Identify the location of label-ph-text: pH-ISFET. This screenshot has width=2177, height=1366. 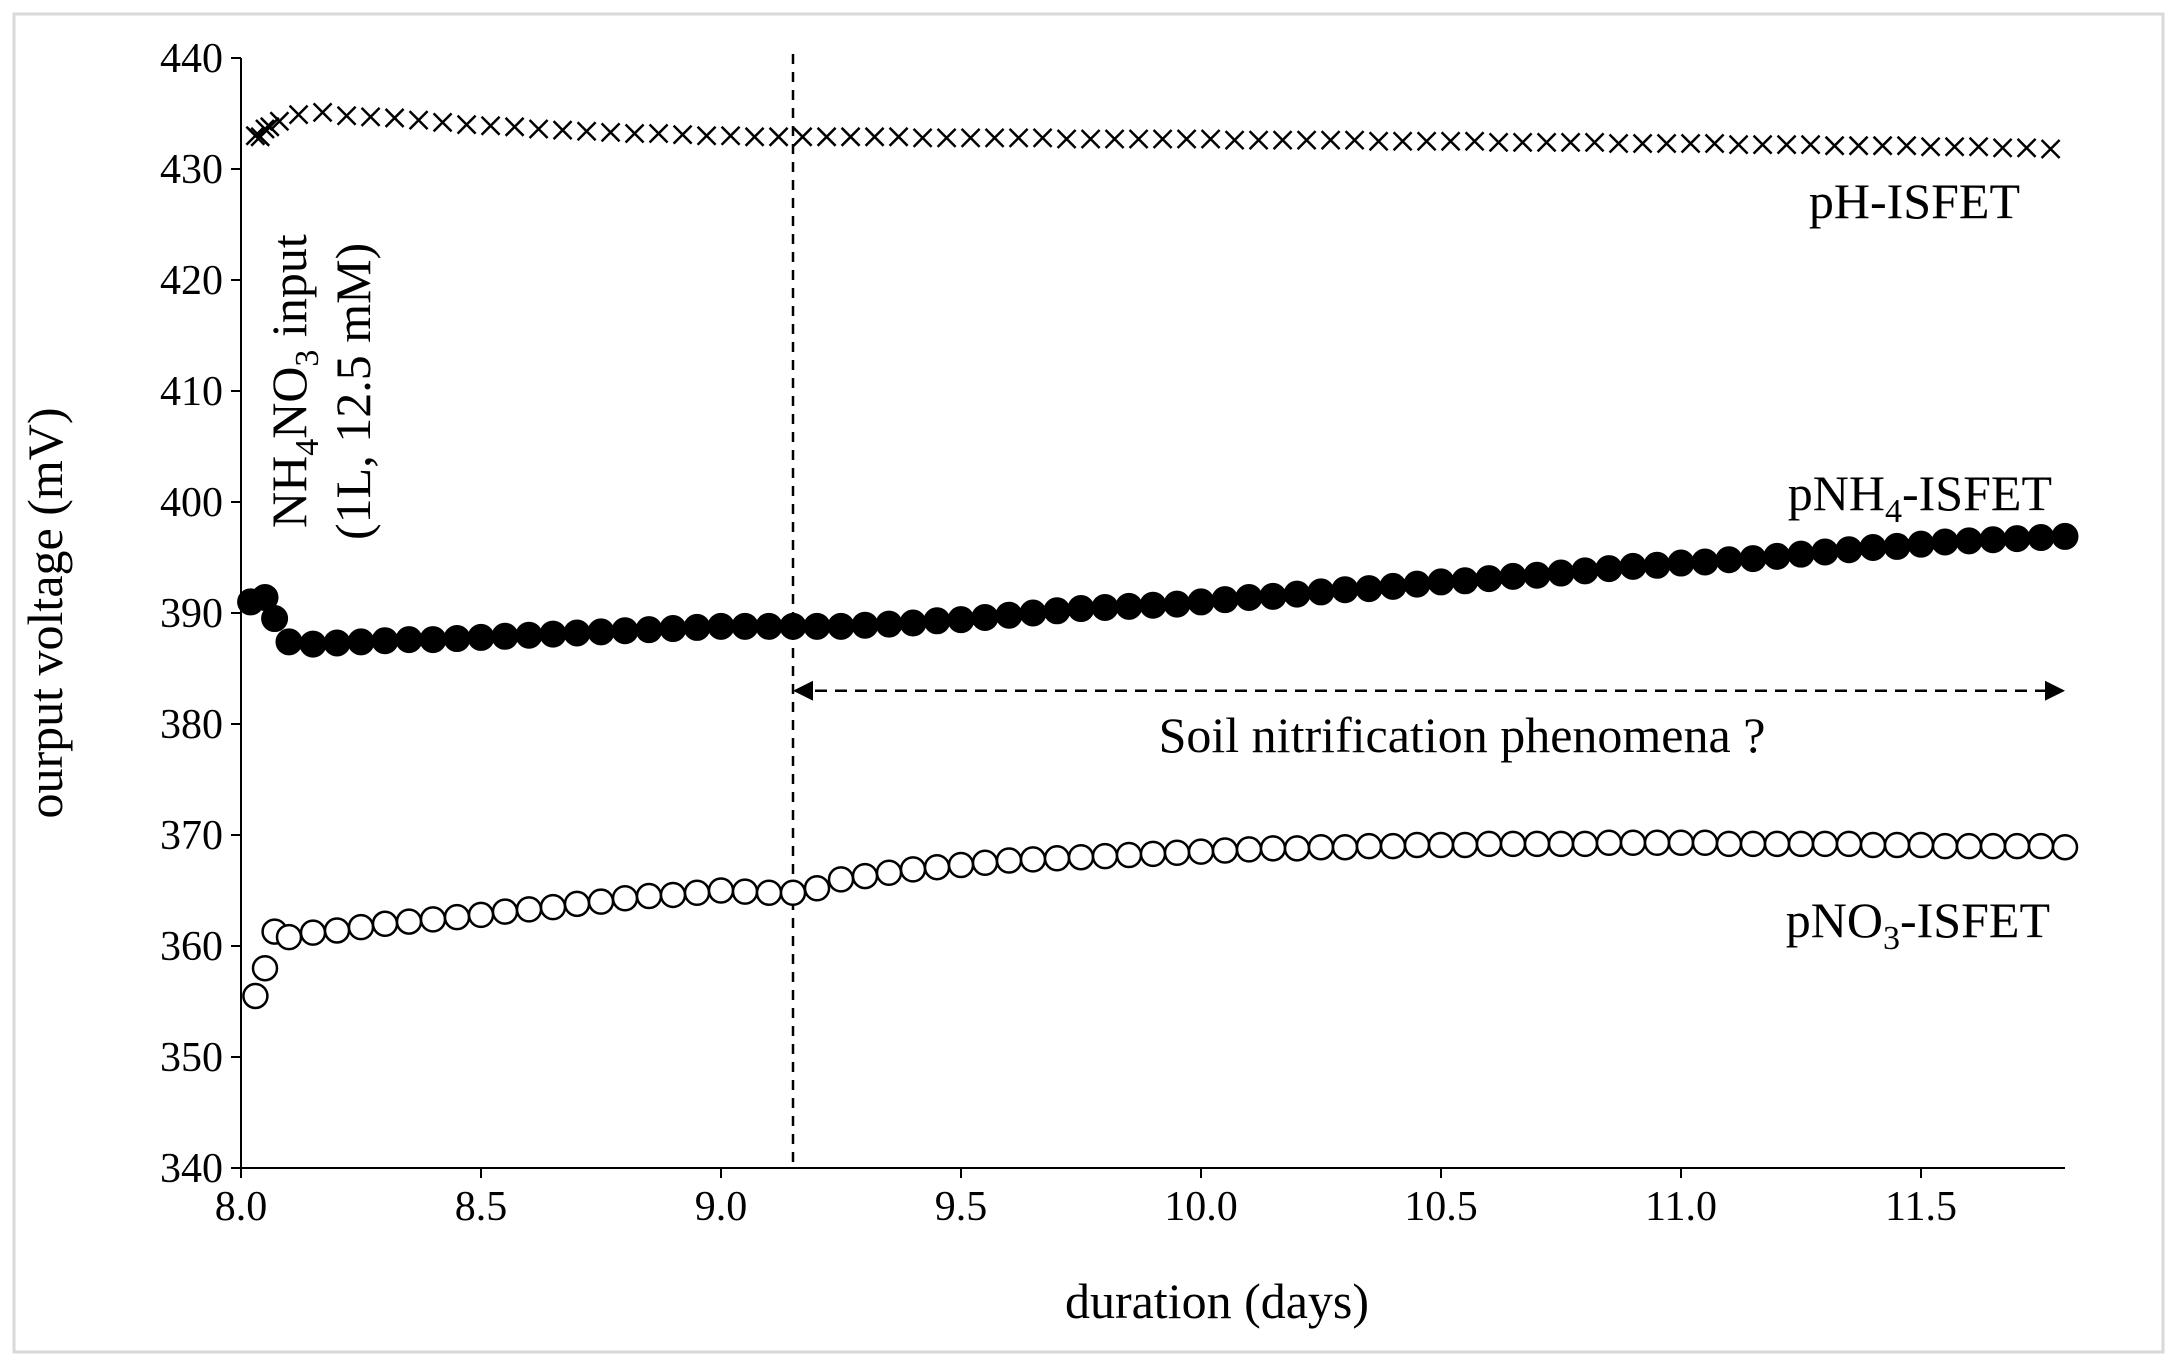
(1914, 201).